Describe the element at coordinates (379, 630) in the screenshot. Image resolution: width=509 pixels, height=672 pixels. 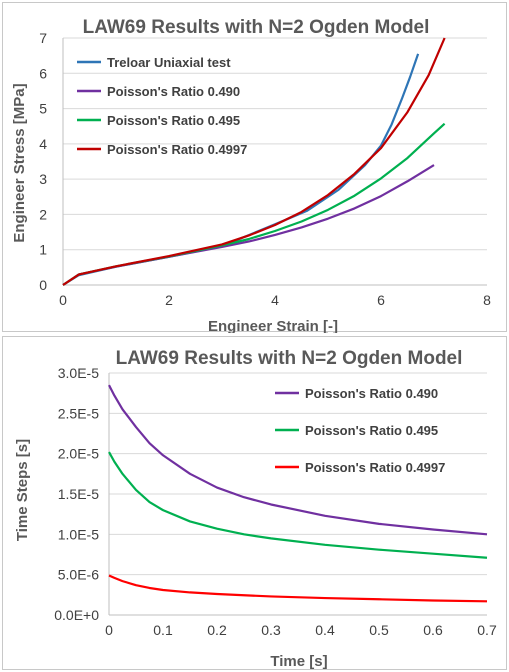
I see `x-tick-label: 0.5` at that location.